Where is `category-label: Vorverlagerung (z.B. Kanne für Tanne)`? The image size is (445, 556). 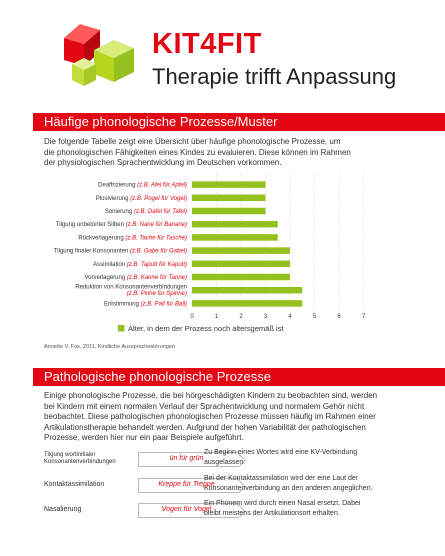
category-label: Vorverlagerung (z.B. Kanne für Tanne) is located at coordinates (135, 278).